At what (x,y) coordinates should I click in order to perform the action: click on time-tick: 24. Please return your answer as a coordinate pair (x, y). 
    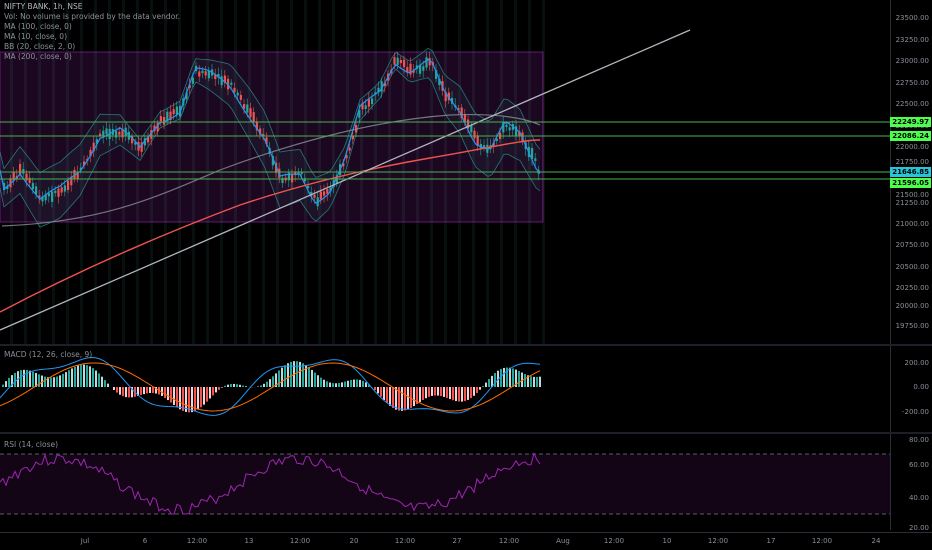
    Looking at the image, I should click on (876, 541).